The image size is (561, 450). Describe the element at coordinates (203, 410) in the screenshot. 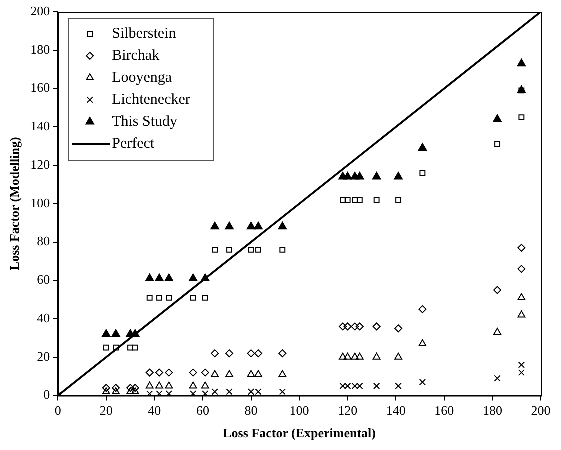

I see `x-tick-label: 60` at that location.